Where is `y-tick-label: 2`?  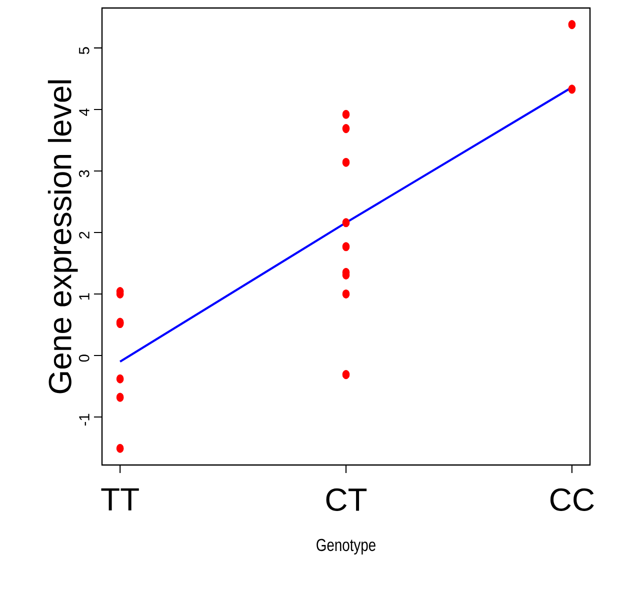 y-tick-label: 2 is located at coordinates (84, 235).